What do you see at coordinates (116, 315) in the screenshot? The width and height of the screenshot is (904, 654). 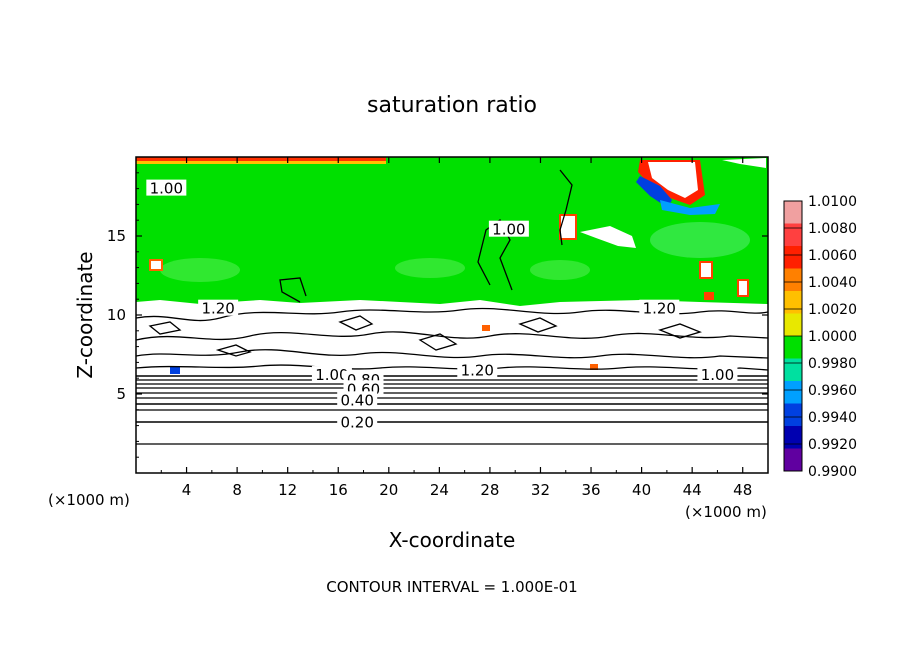 I see `y-tick-label: 10` at bounding box center [116, 315].